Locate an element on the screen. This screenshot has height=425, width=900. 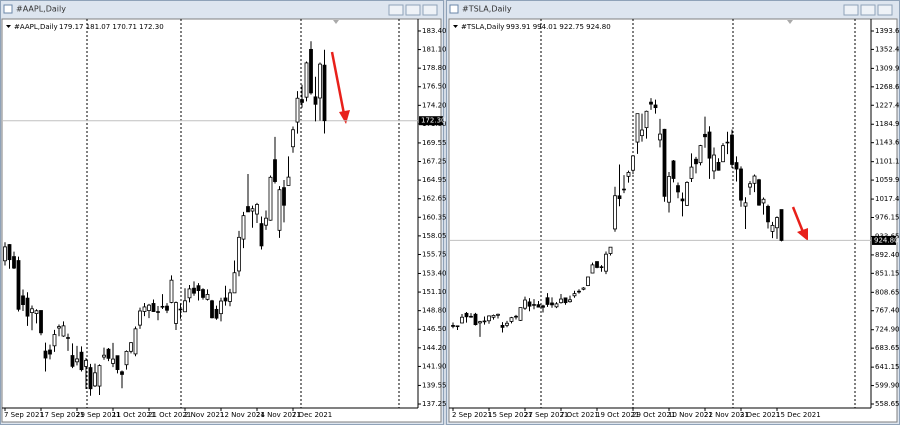
x-tick-label: 22 Nov 2021 is located at coordinates (726, 415).